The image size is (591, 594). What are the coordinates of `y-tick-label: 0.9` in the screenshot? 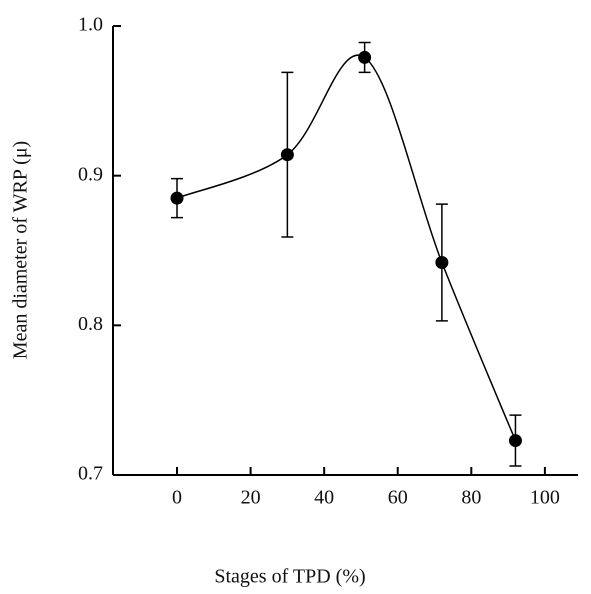 It's located at (90, 174).